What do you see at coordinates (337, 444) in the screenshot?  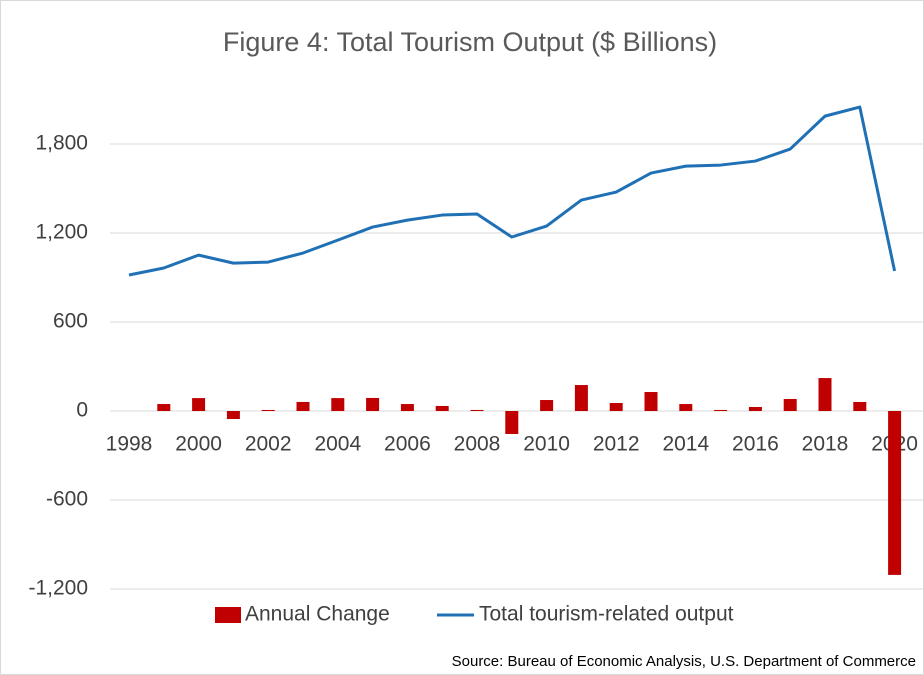 I see `x-tick-label: 2004` at bounding box center [337, 444].